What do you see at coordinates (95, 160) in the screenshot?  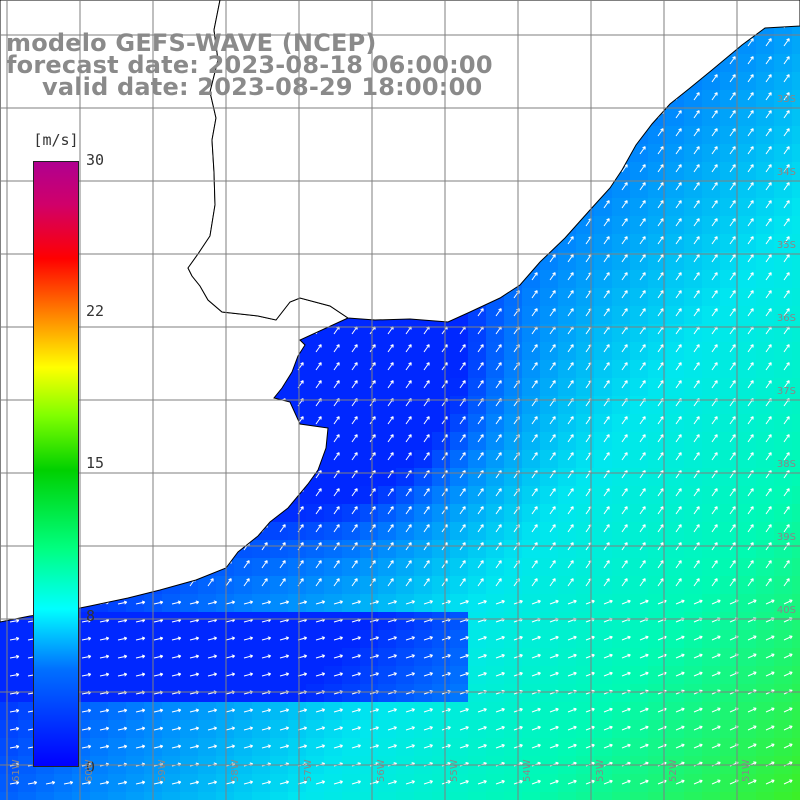 I see `colorbar-tick-30: 30` at bounding box center [95, 160].